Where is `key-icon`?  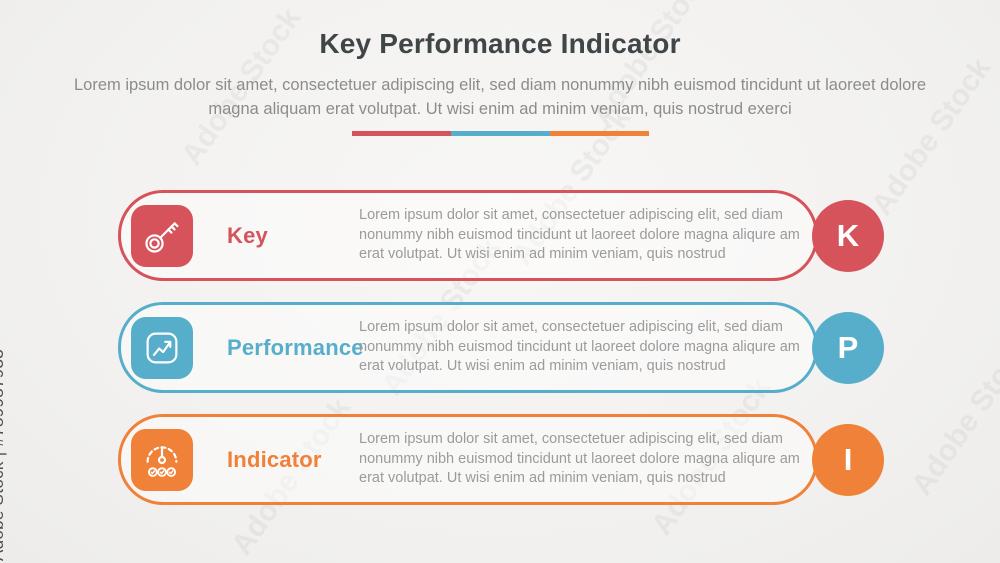 key-icon is located at coordinates (162, 235).